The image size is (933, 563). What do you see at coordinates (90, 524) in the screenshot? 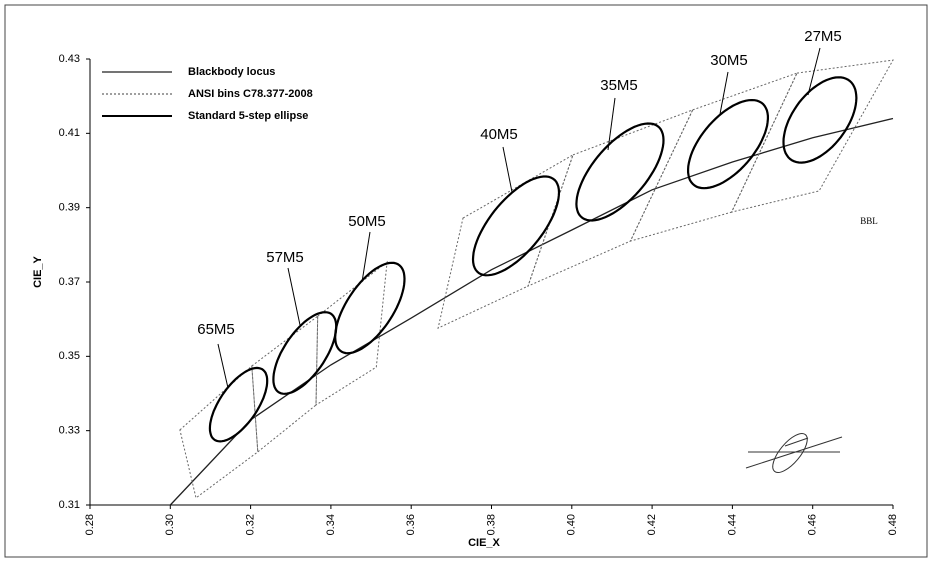
I see `x-tick-label: 0.28` at bounding box center [90, 524].